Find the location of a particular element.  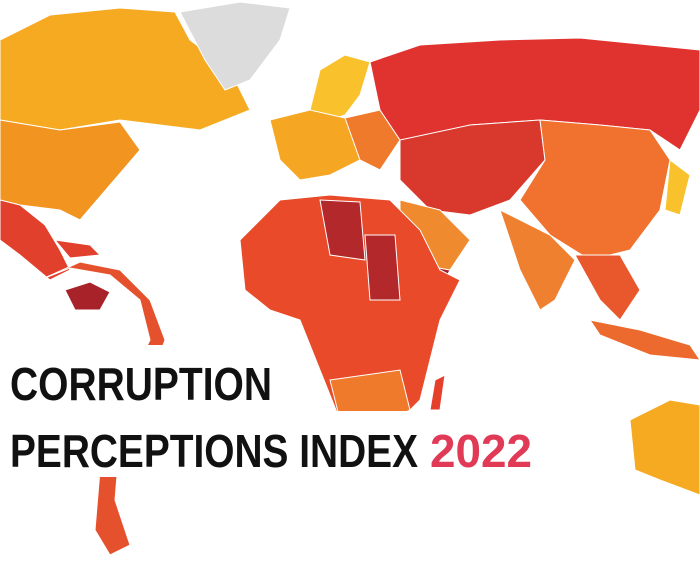

greenland is located at coordinates (235, 46).